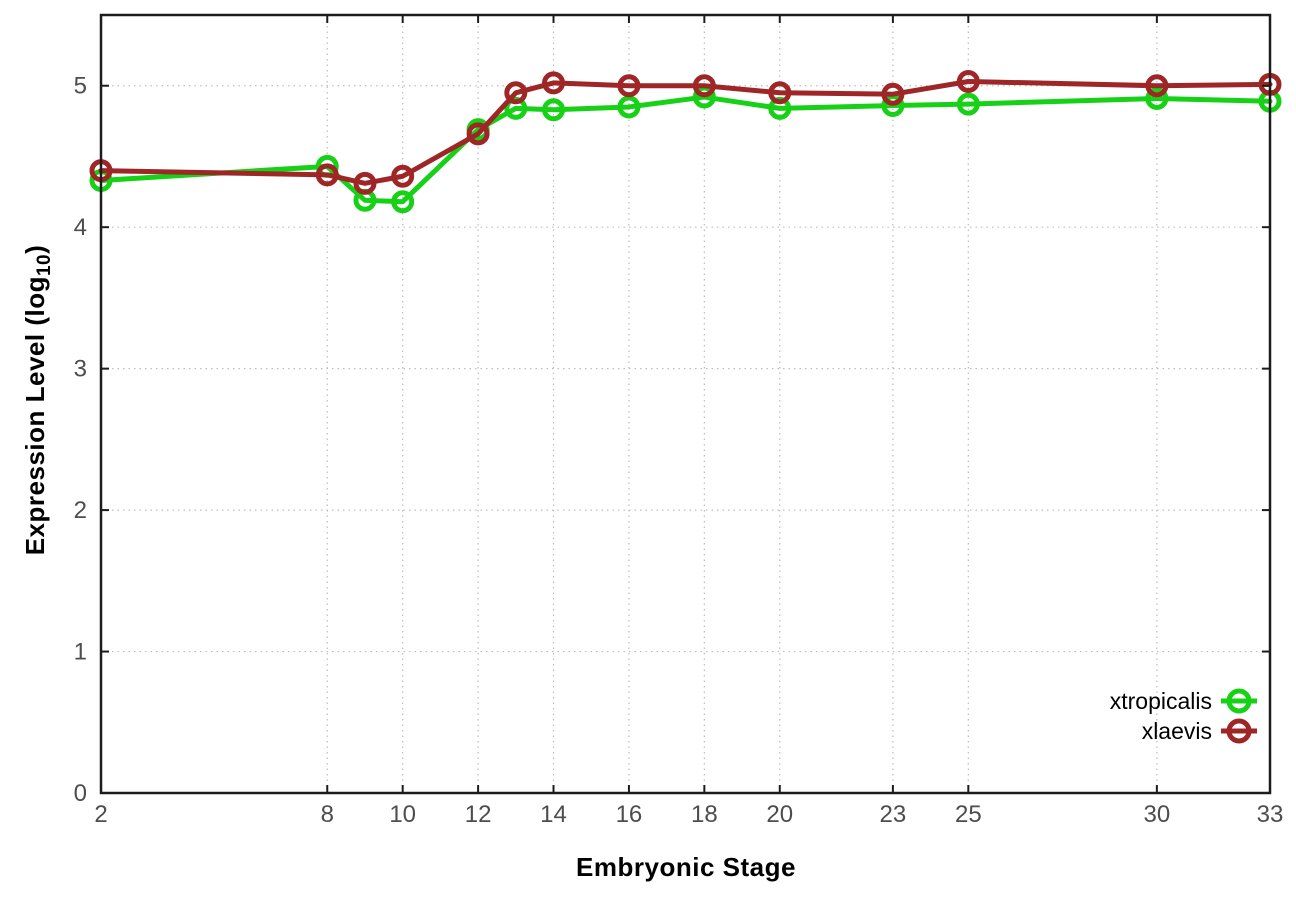  Describe the element at coordinates (1161, 701) in the screenshot. I see `legend-label-xtropicalis: xtropicalis` at that location.